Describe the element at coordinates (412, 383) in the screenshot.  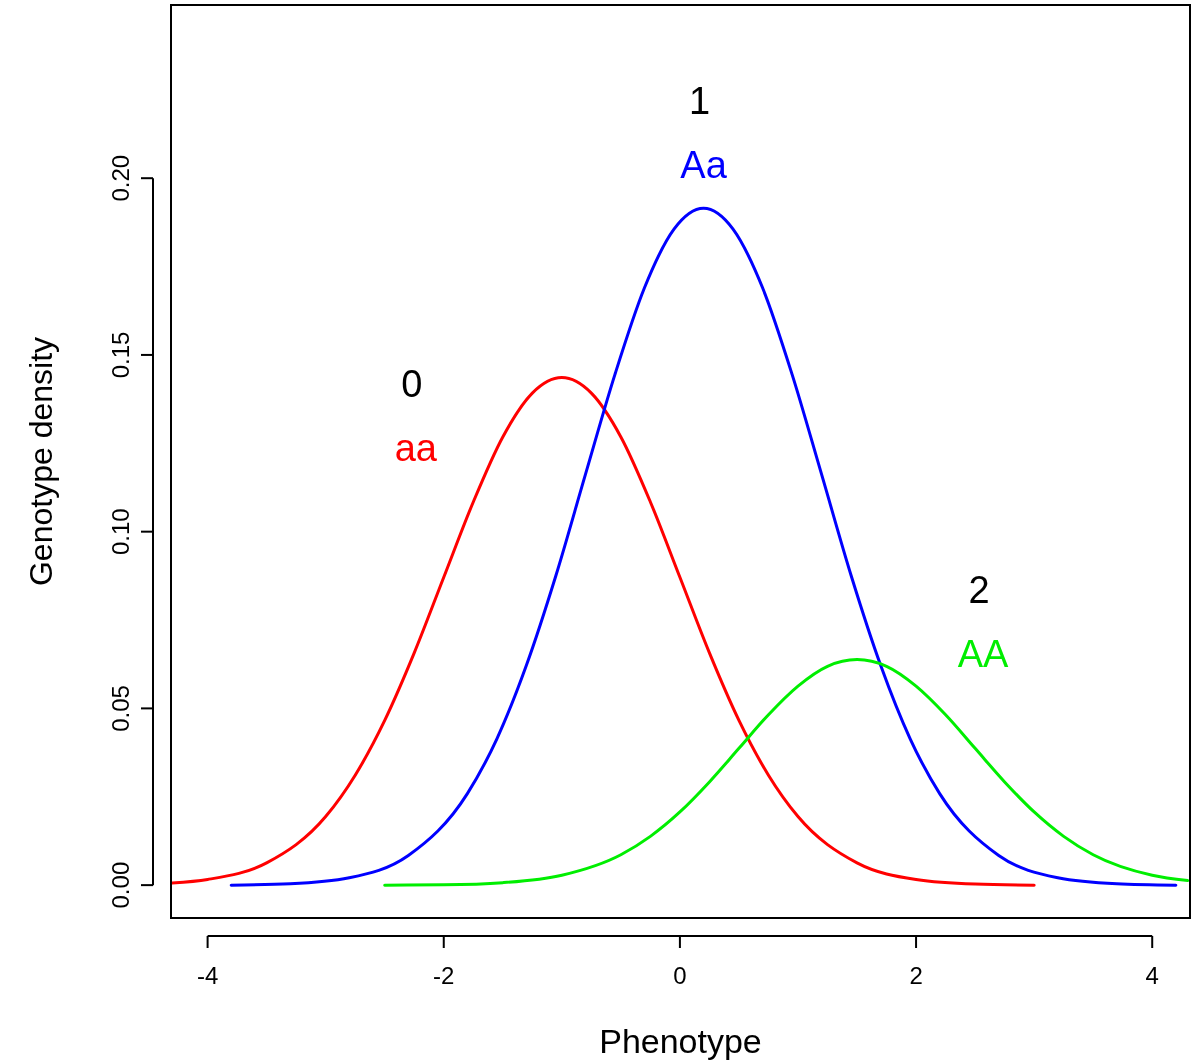
I see `annotation: 0` at that location.